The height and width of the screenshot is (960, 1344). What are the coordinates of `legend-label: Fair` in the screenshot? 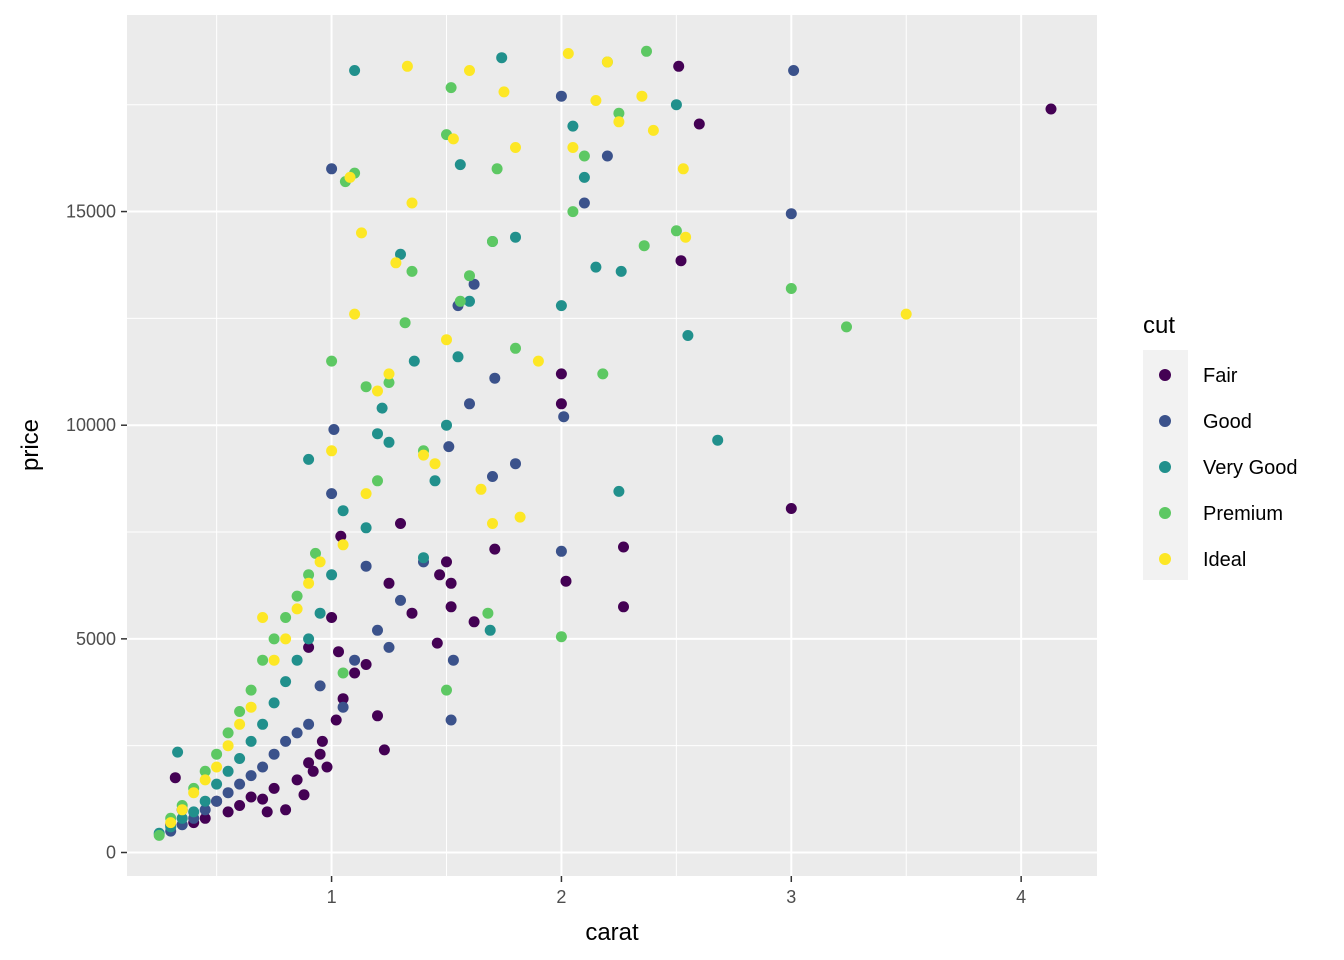 It's located at (1220, 376).